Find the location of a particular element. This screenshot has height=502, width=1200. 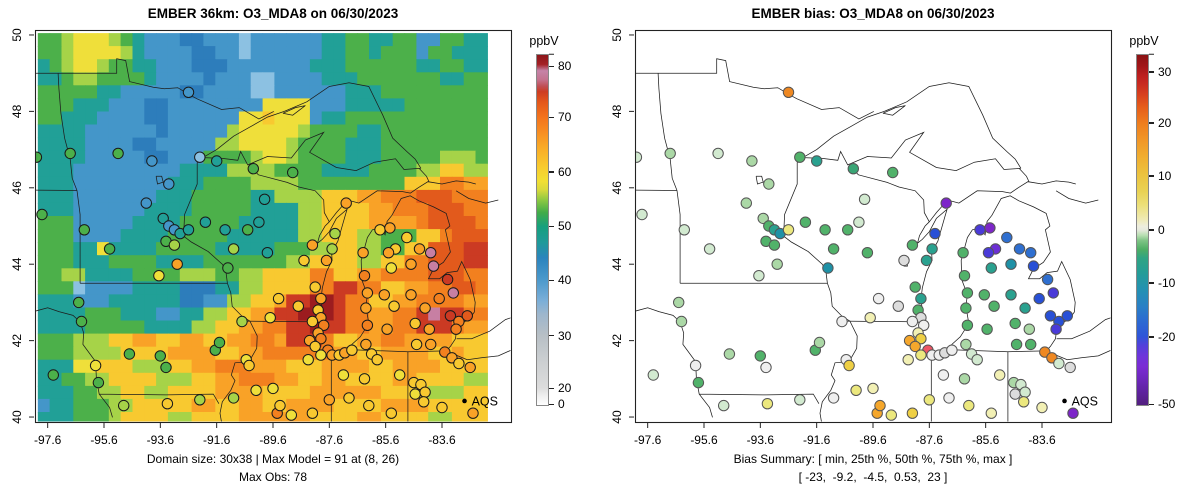

colorbar-gradient is located at coordinates (1142, 230).